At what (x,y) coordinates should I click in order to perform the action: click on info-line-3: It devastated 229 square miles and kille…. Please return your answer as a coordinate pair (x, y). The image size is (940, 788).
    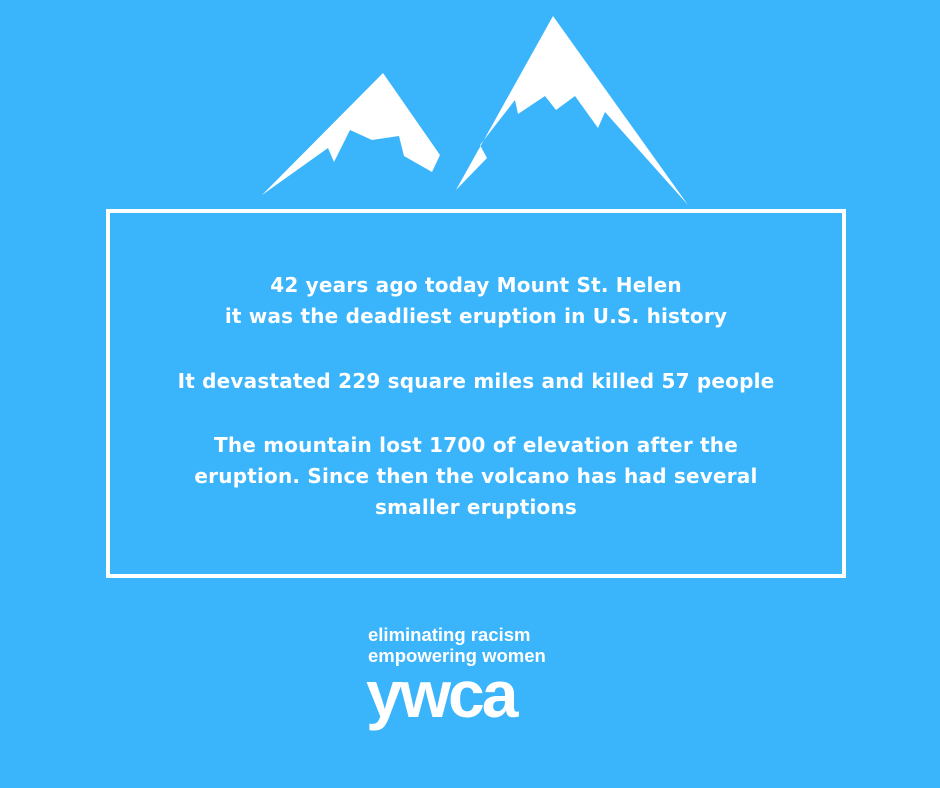
    Looking at the image, I should click on (476, 381).